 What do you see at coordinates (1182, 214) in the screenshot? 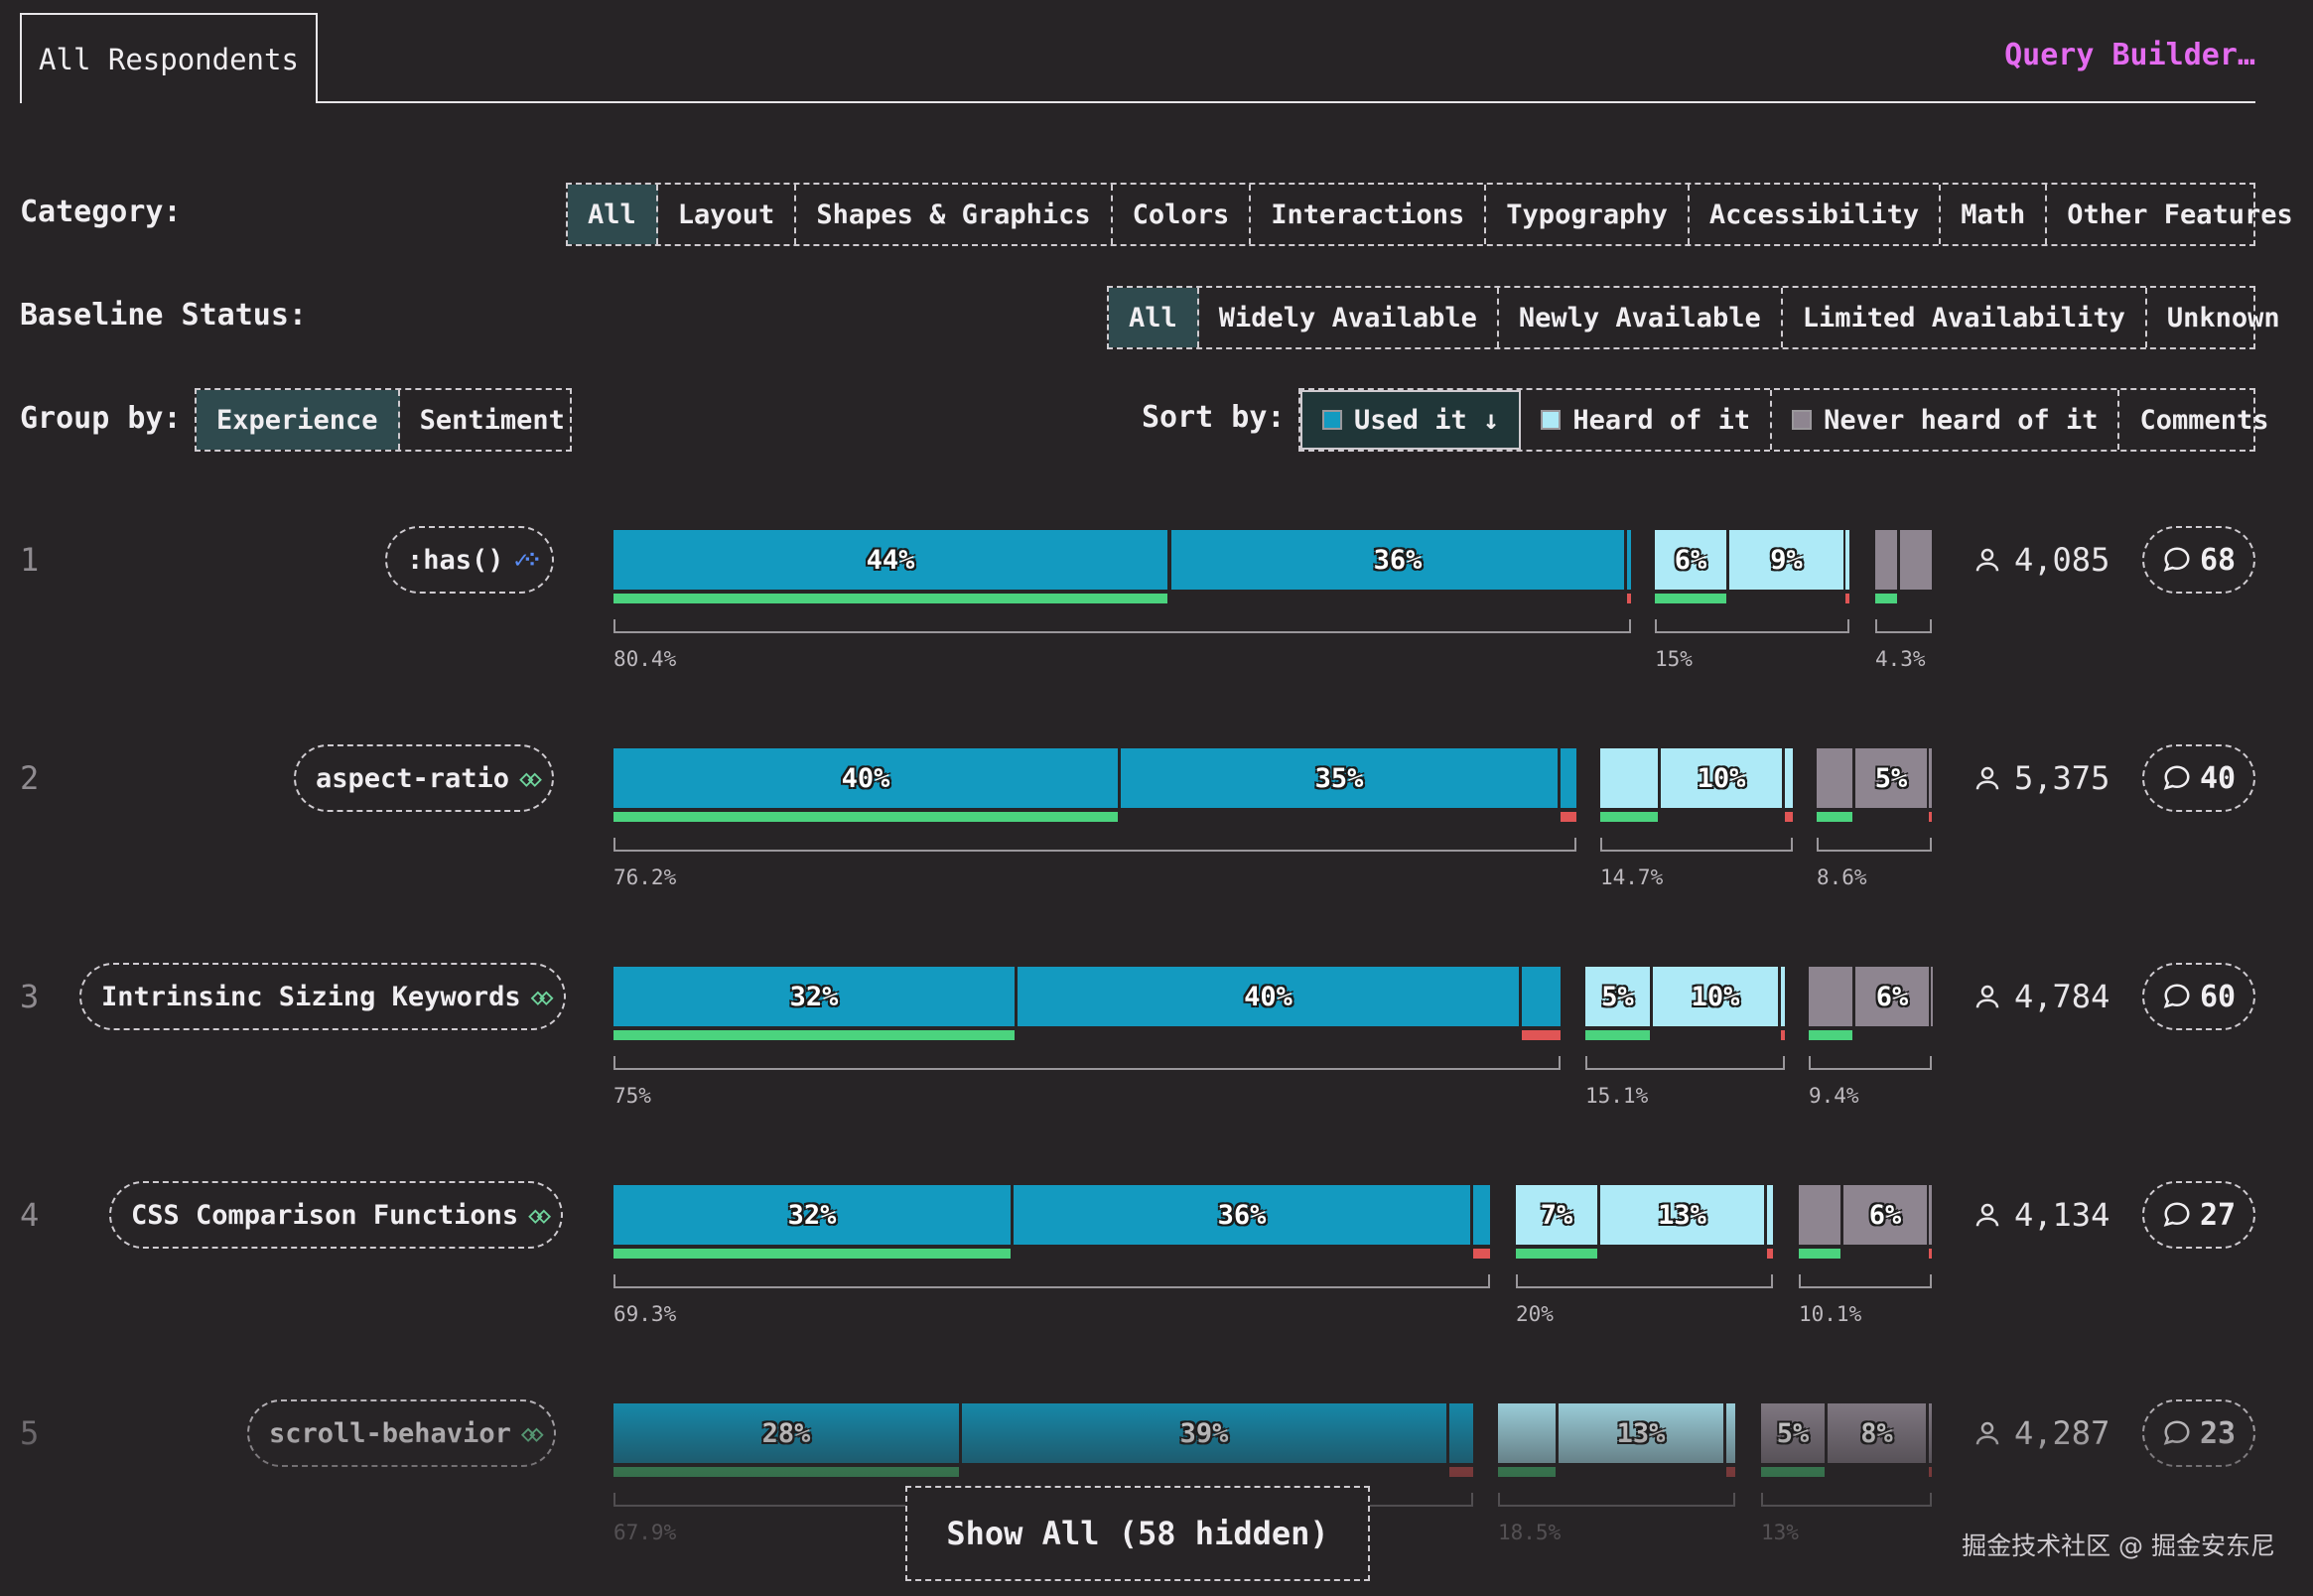
I see `category-colors: Colors` at bounding box center [1182, 214].